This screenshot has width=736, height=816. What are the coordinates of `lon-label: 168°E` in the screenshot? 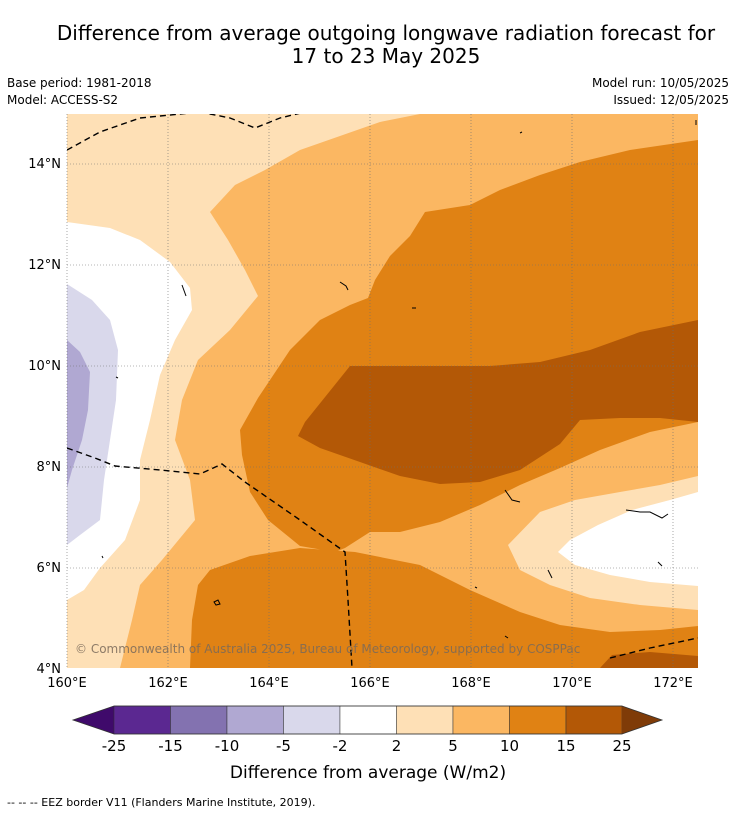 It's located at (471, 683).